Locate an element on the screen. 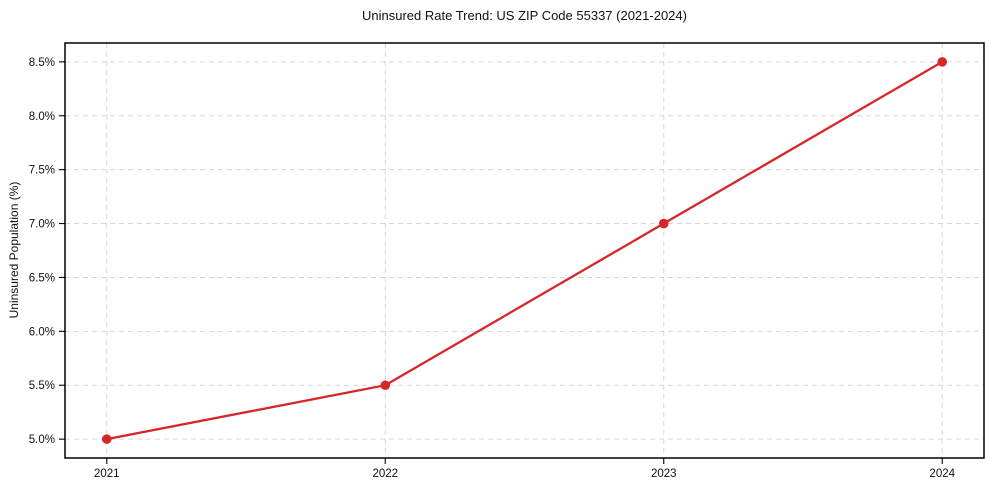  y-tick-label: 6.0% is located at coordinates (42, 332).